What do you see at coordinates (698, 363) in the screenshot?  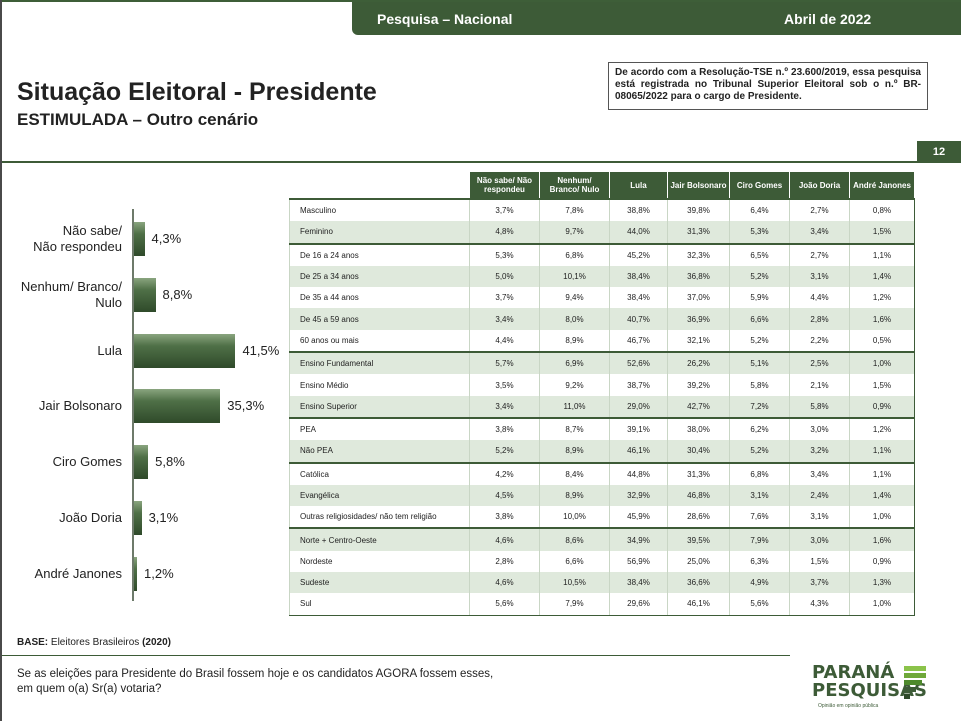 I see `table-cell: 26,2%` at bounding box center [698, 363].